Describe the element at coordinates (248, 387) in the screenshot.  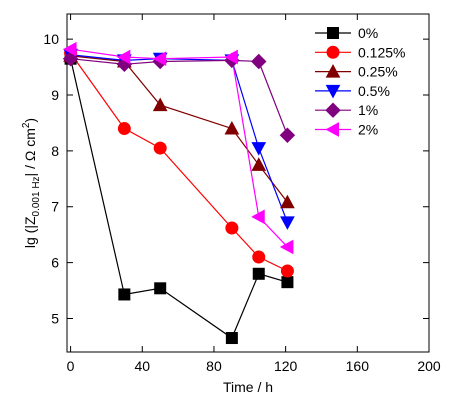
I see `x-axis-title: Time / h` at that location.